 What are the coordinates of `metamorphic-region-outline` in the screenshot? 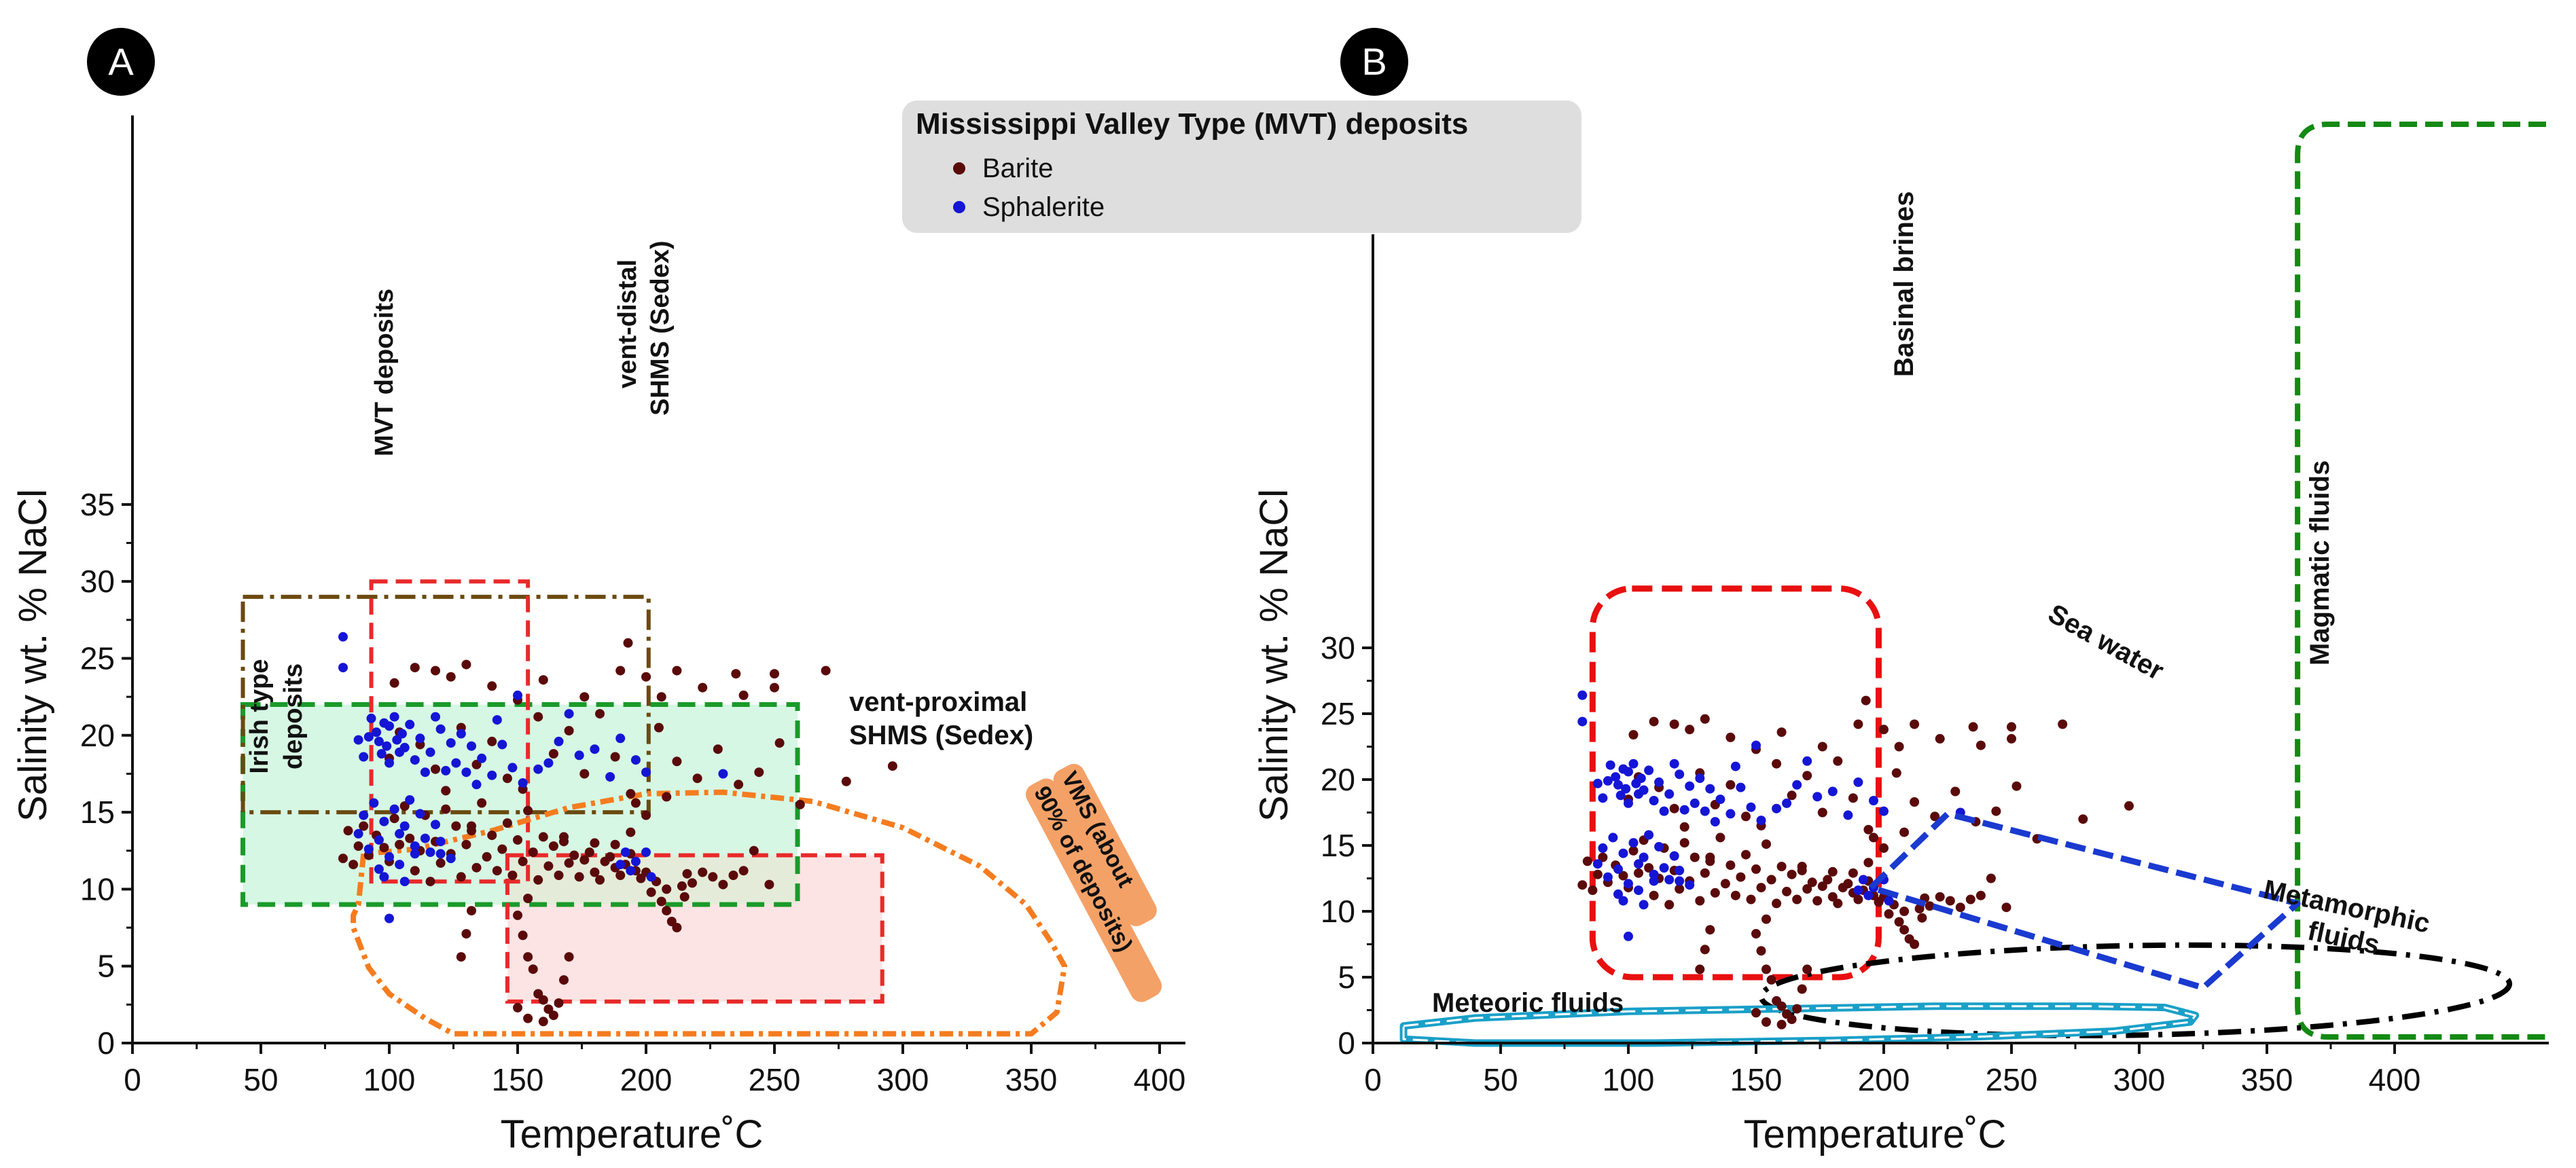 It's located at (2135, 990).